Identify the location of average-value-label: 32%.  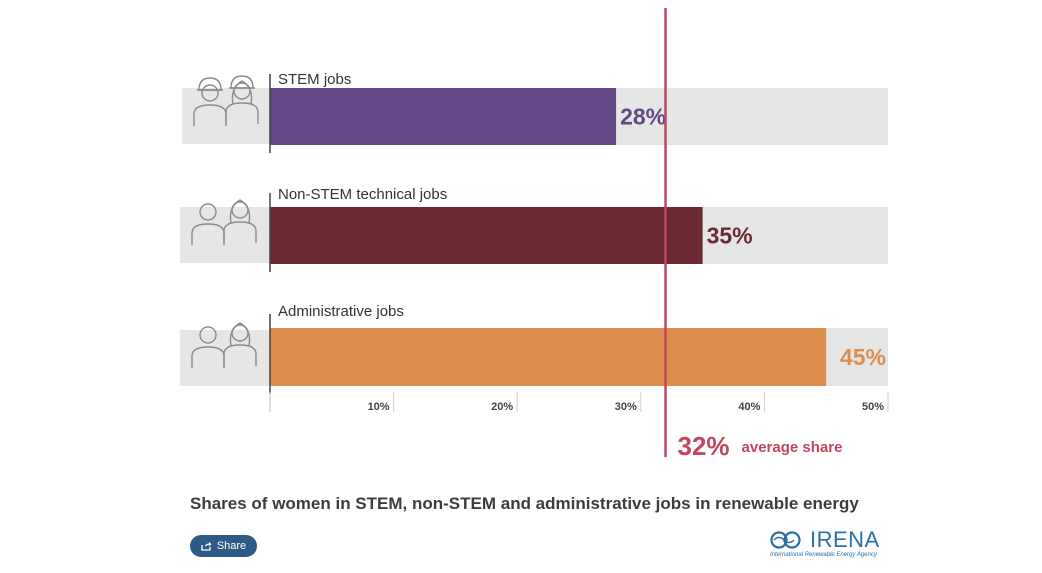
(704, 446).